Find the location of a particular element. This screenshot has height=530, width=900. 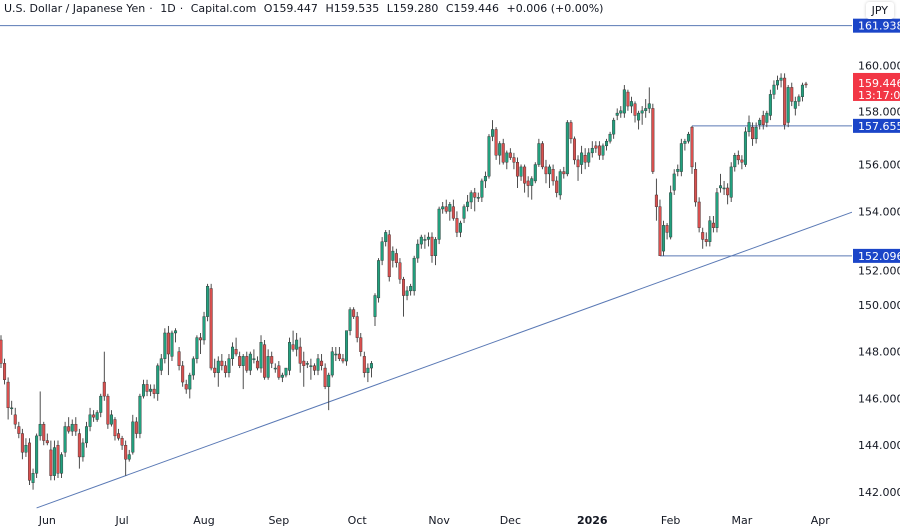

x-tick-label: Sep is located at coordinates (278, 520).